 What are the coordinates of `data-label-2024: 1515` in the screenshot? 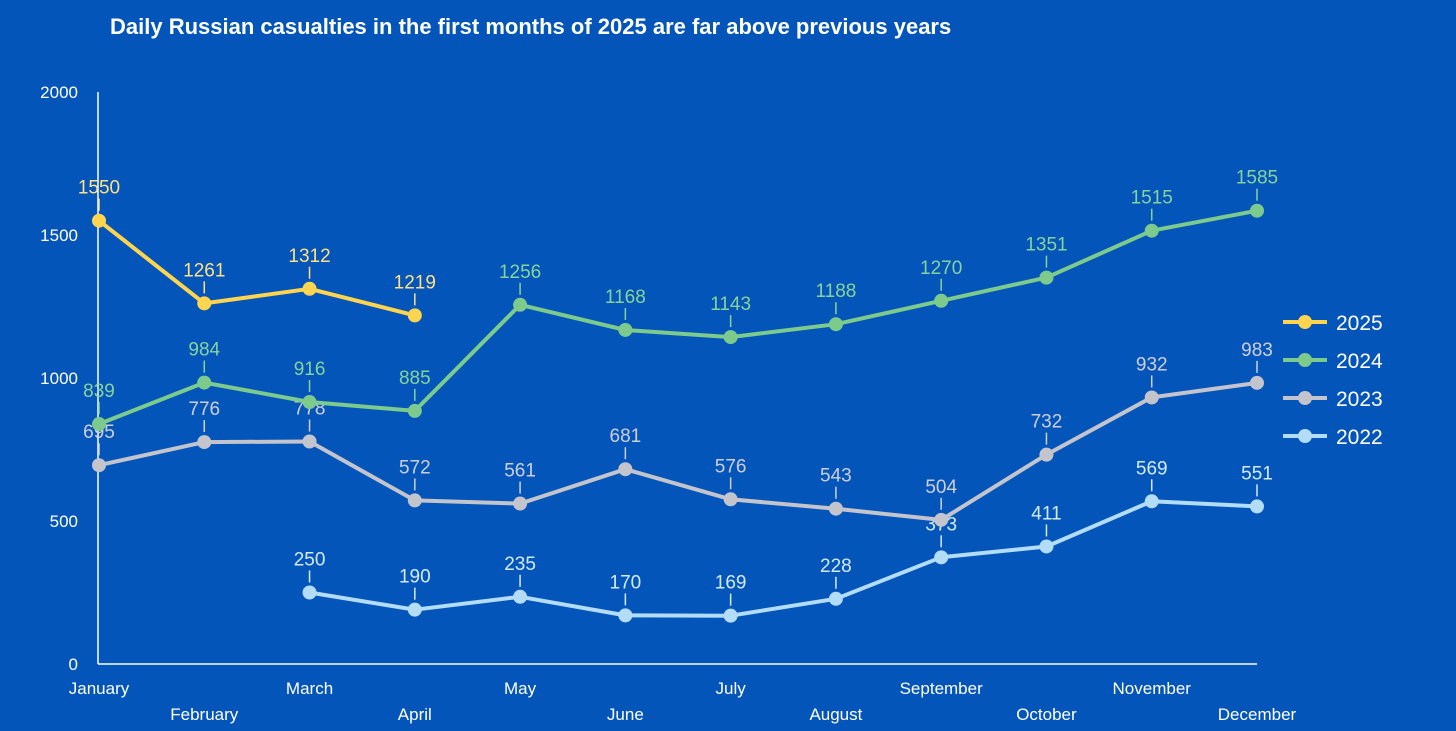 It's located at (1152, 198).